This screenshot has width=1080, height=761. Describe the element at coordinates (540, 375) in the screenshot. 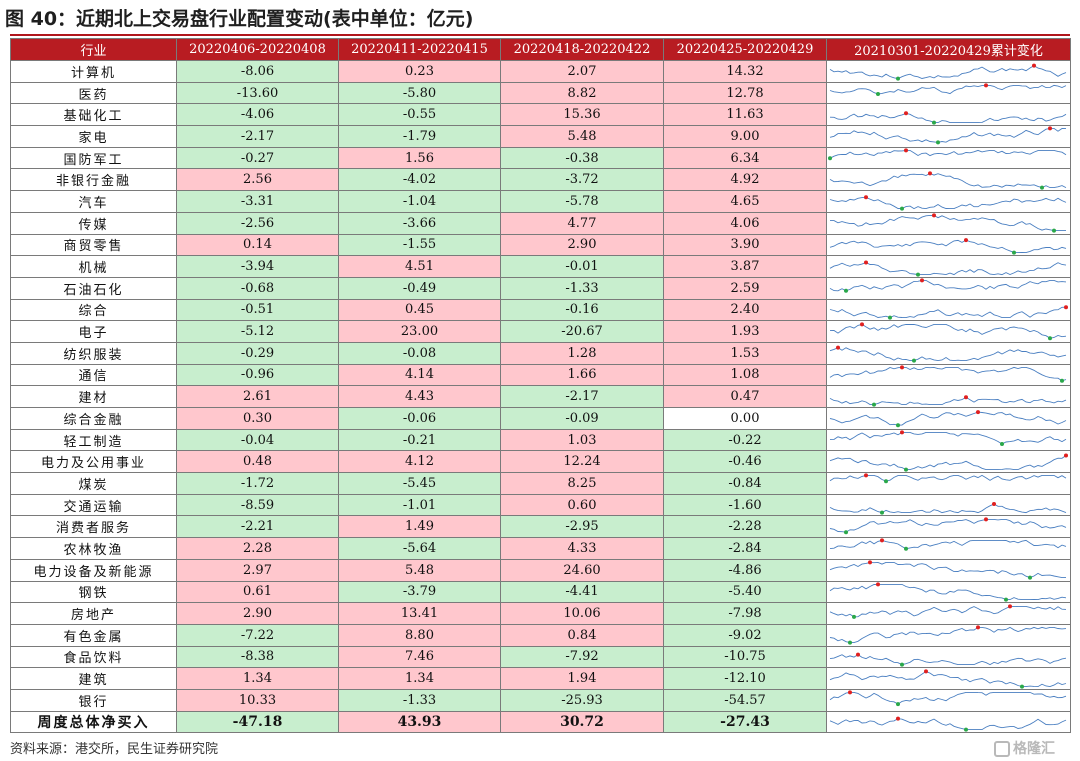

I see `table-row: 通信 -0.96 4.14 1.66 1.08` at that location.